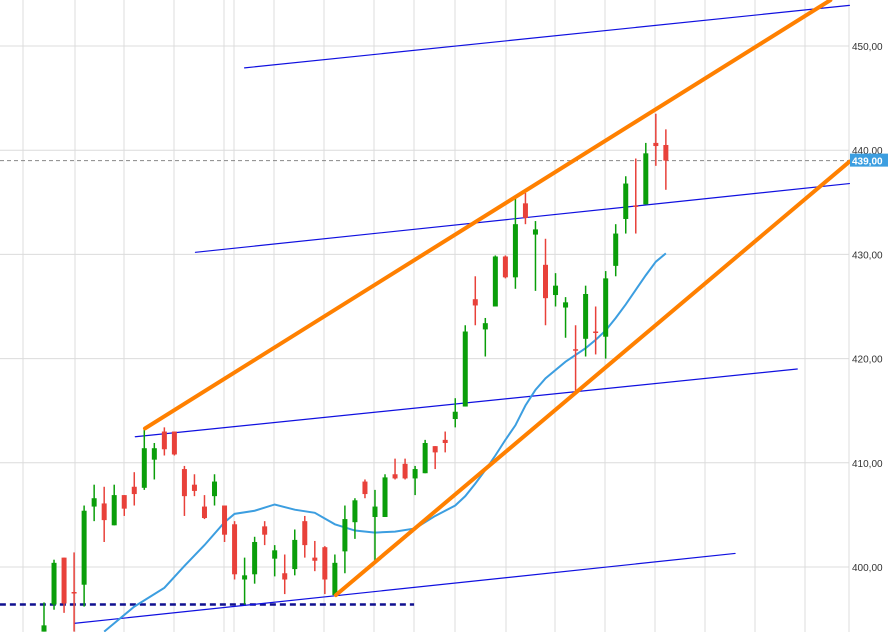 This screenshot has width=889, height=632. I want to click on y-axis: 450,00 440,00 430,00 420,00 410,00 400,00, so click(865, 316).